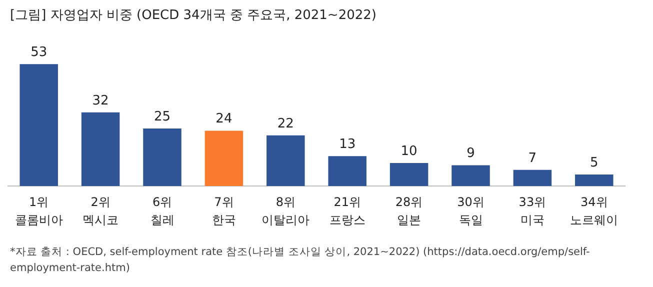 This screenshot has height=287, width=653. What do you see at coordinates (532, 158) in the screenshot?
I see `data-label: 7` at bounding box center [532, 158].